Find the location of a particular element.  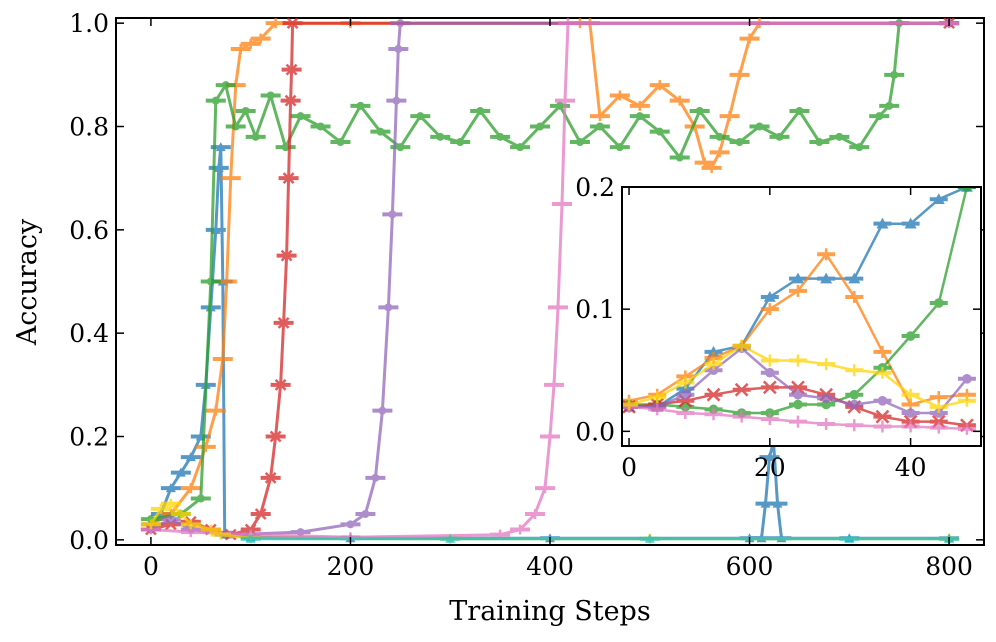

x-tick-label: 0 is located at coordinates (151, 566).